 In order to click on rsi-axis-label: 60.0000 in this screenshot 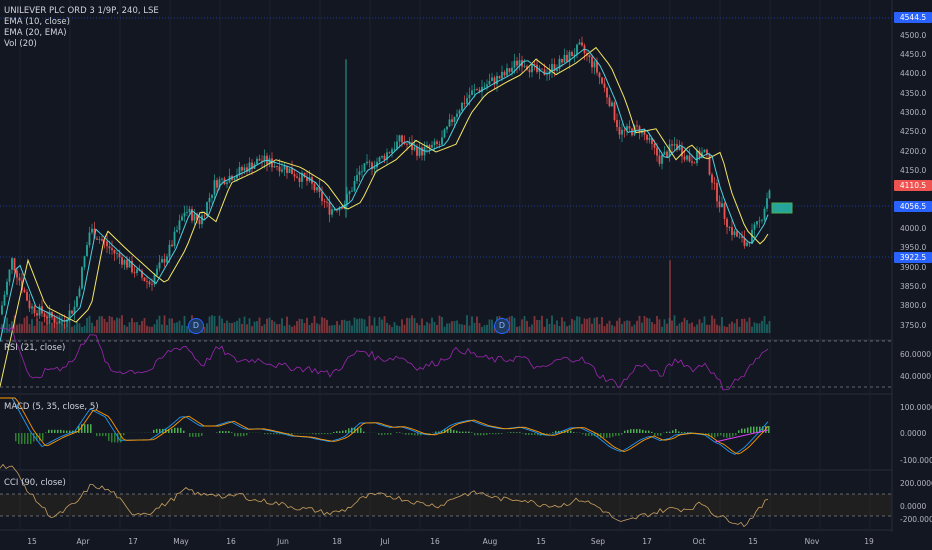, I will do `click(916, 354)`.